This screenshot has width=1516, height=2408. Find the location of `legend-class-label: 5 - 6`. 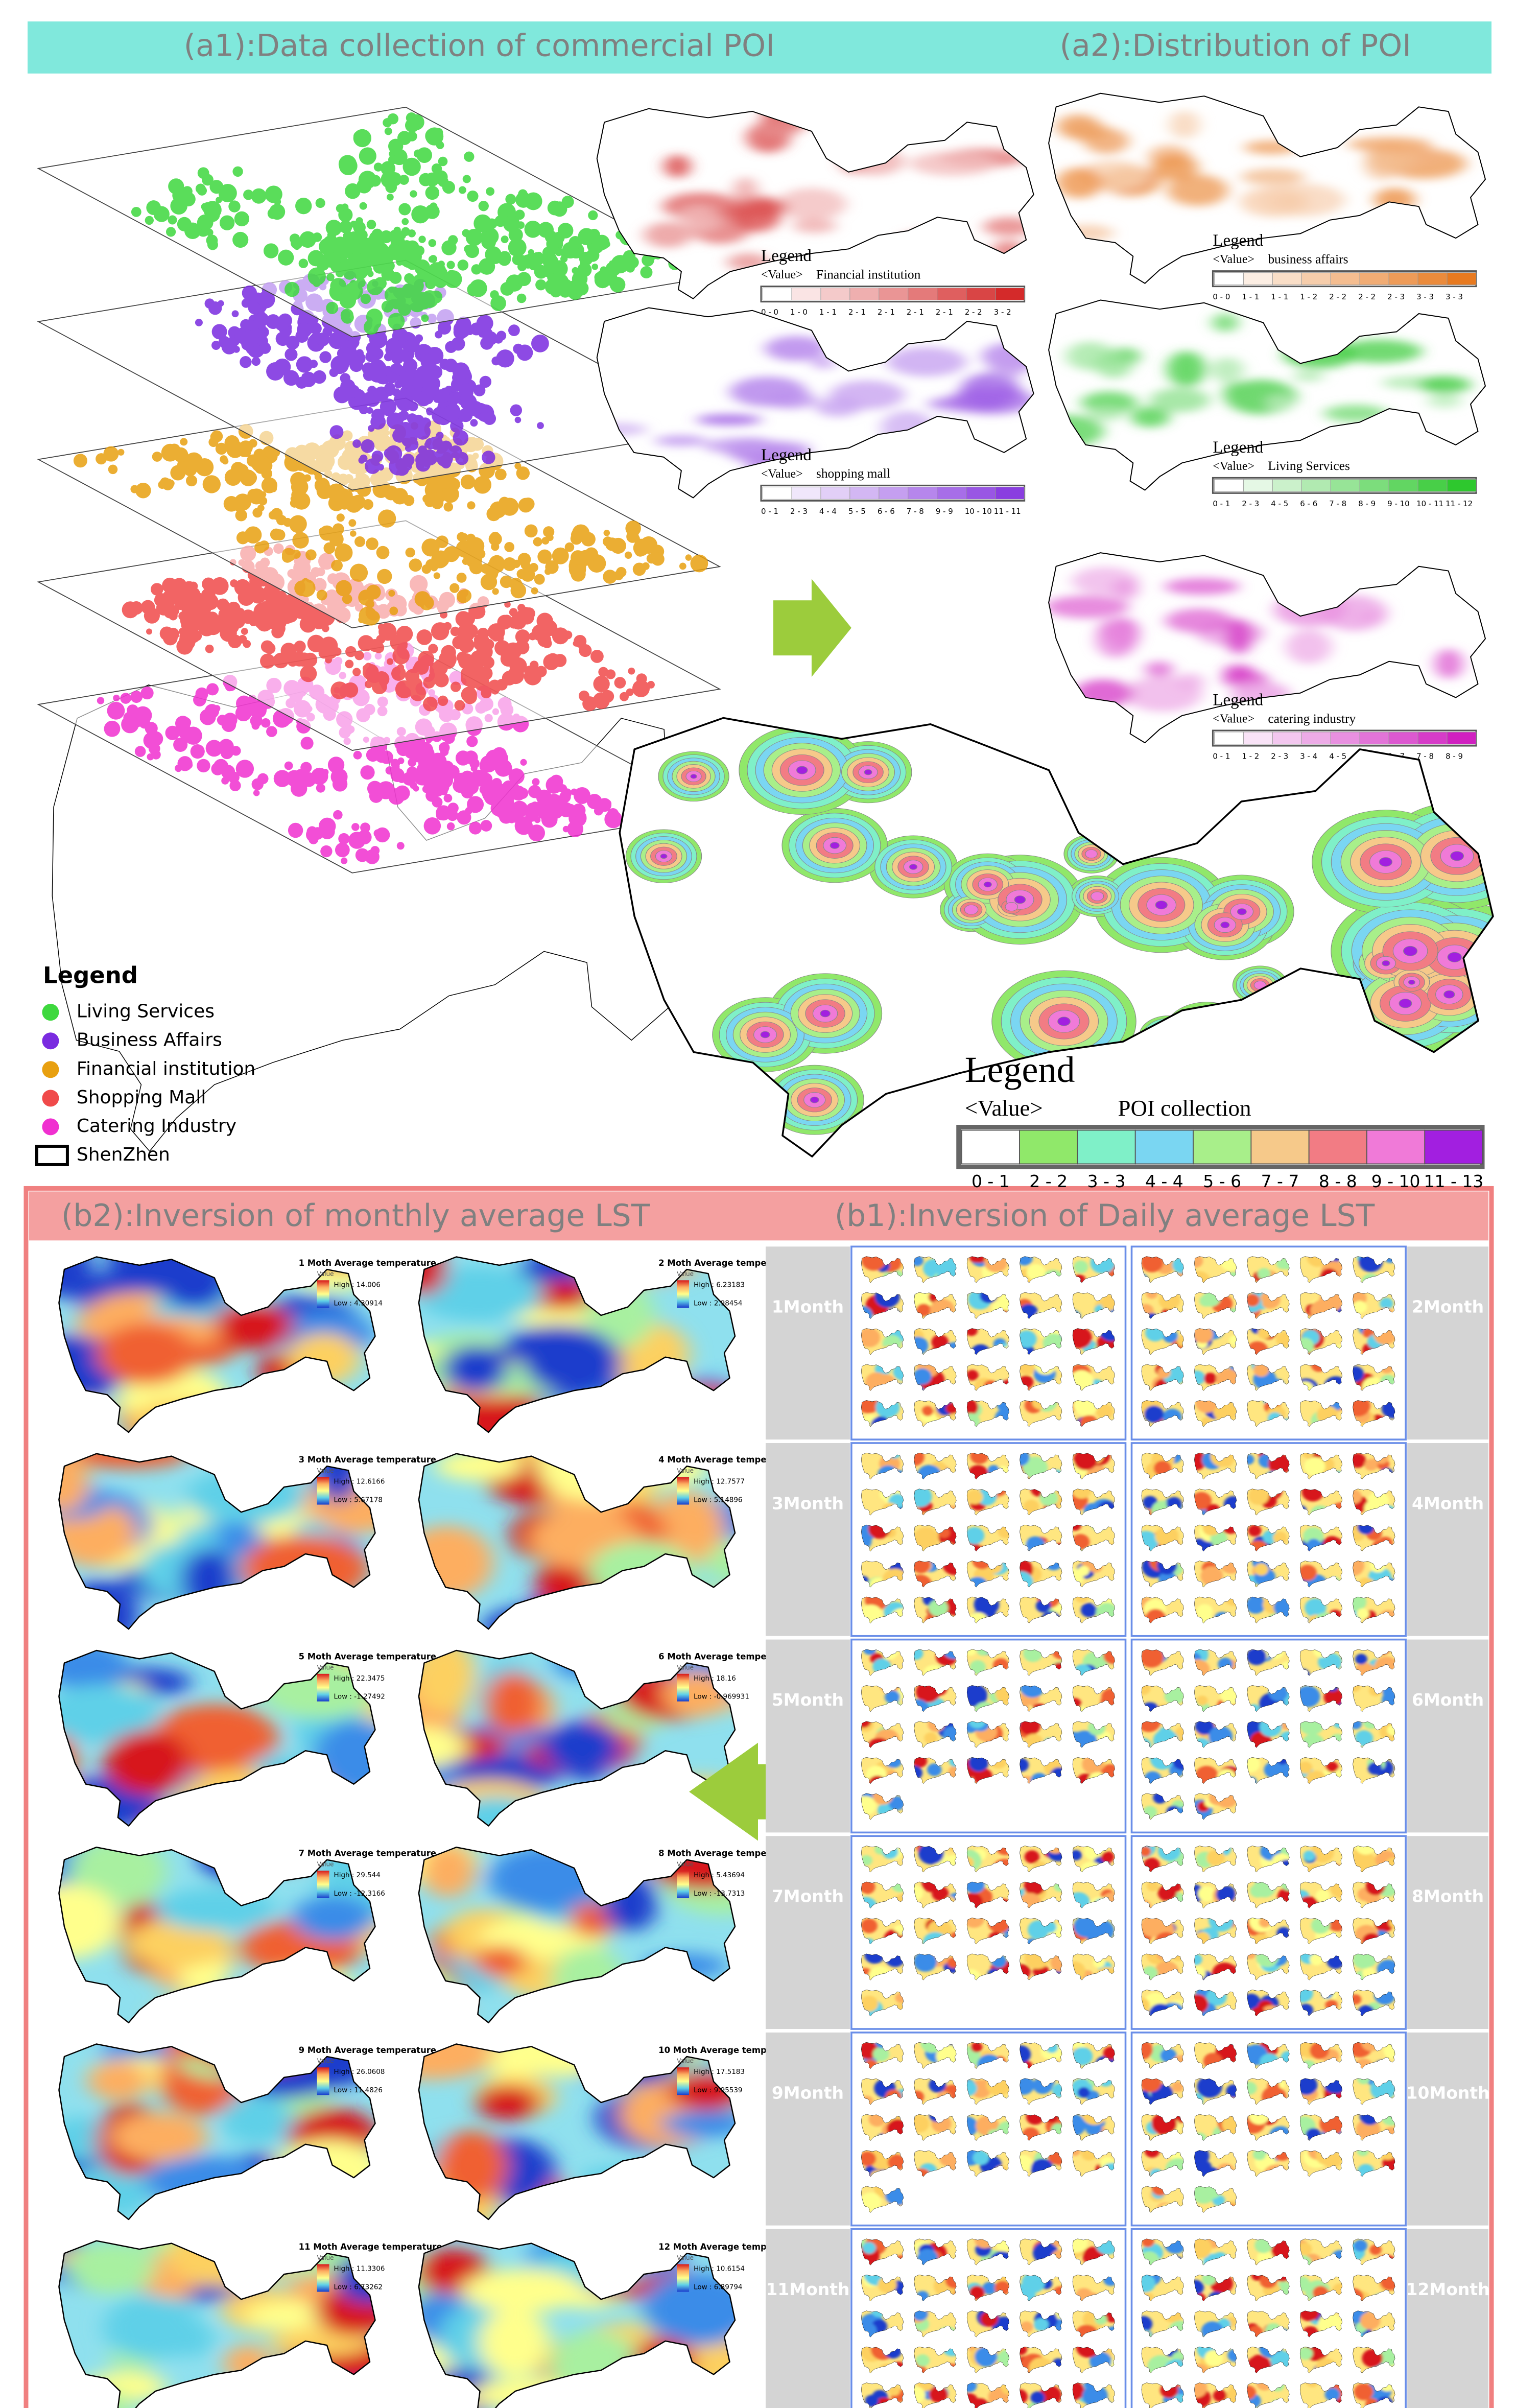

legend-class-label: 5 - 6 is located at coordinates (1222, 1181).